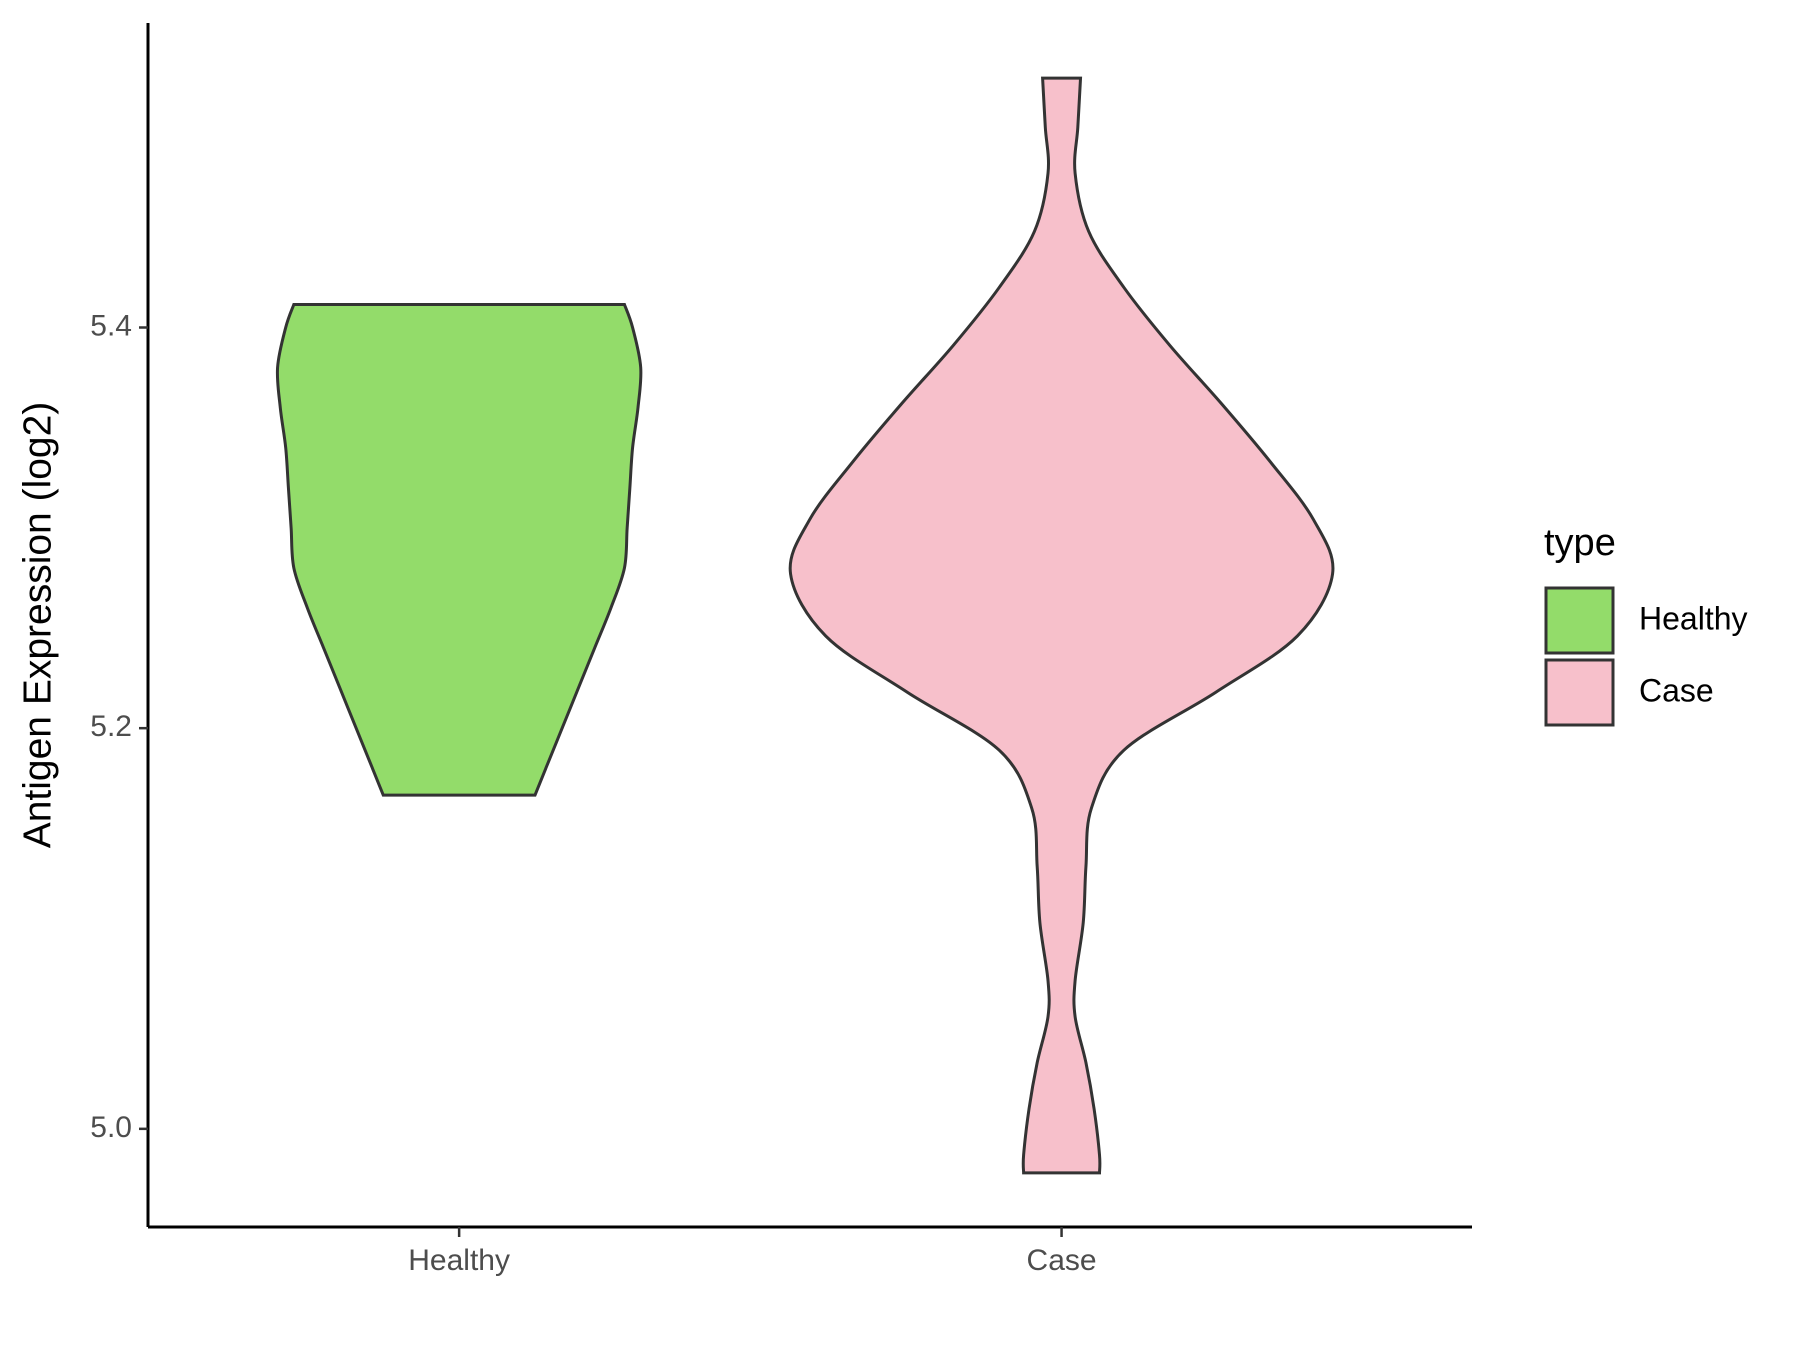 The width and height of the screenshot is (1800, 1350). What do you see at coordinates (1580, 543) in the screenshot?
I see `legend-title: type` at bounding box center [1580, 543].